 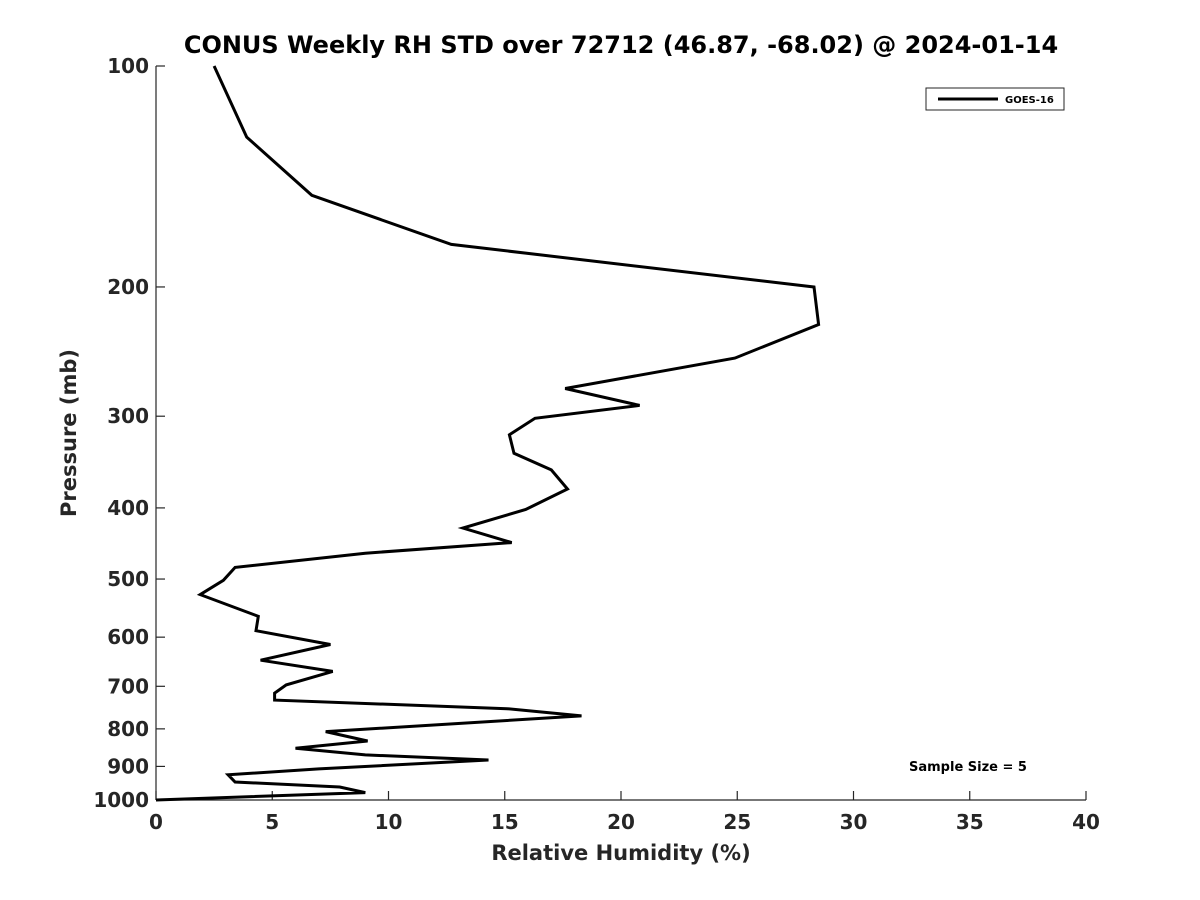 What do you see at coordinates (995, 99) in the screenshot?
I see `legend: GOES-16` at bounding box center [995, 99].